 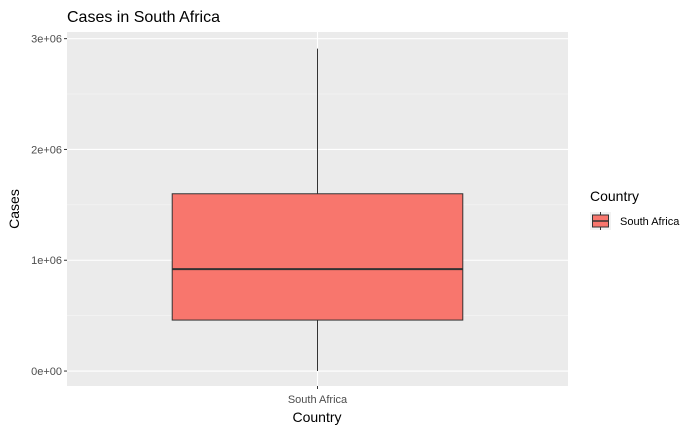 I want to click on chart-title: Cases in South Africa, so click(x=143, y=17).